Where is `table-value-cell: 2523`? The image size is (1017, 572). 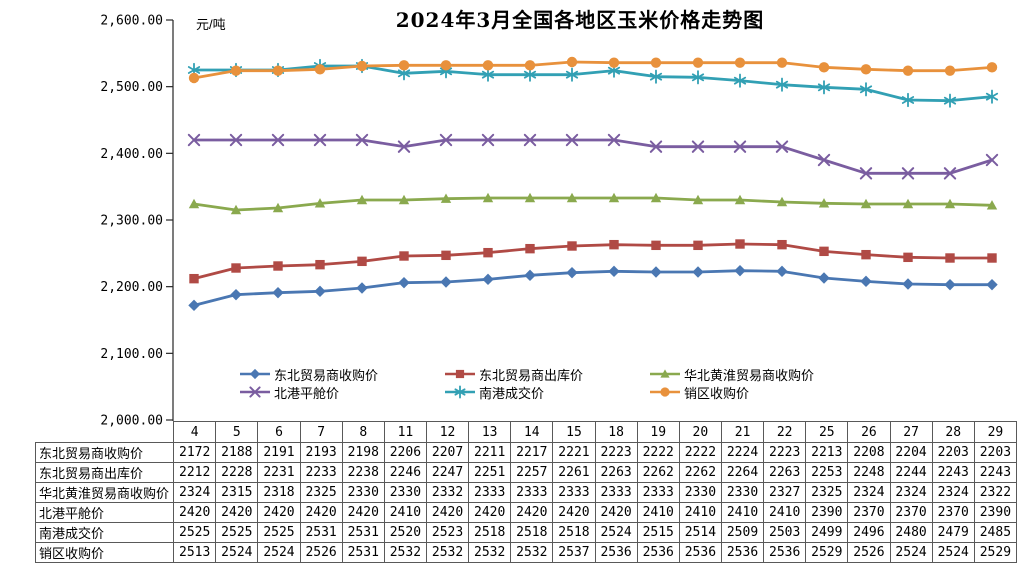
table-value-cell: 2523 is located at coordinates (447, 532).